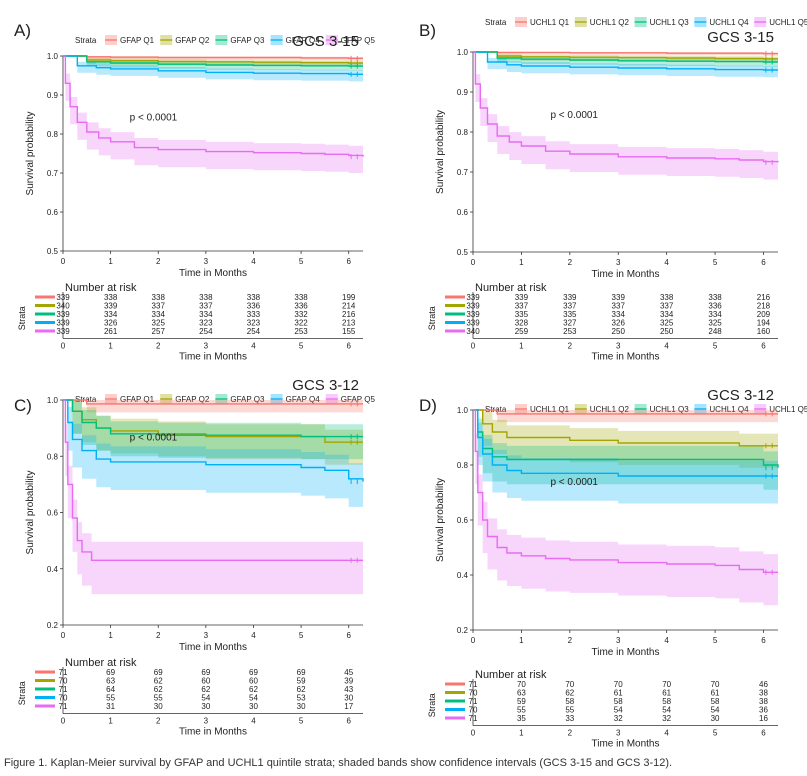  I want to click on risk-count: 322, so click(301, 323).